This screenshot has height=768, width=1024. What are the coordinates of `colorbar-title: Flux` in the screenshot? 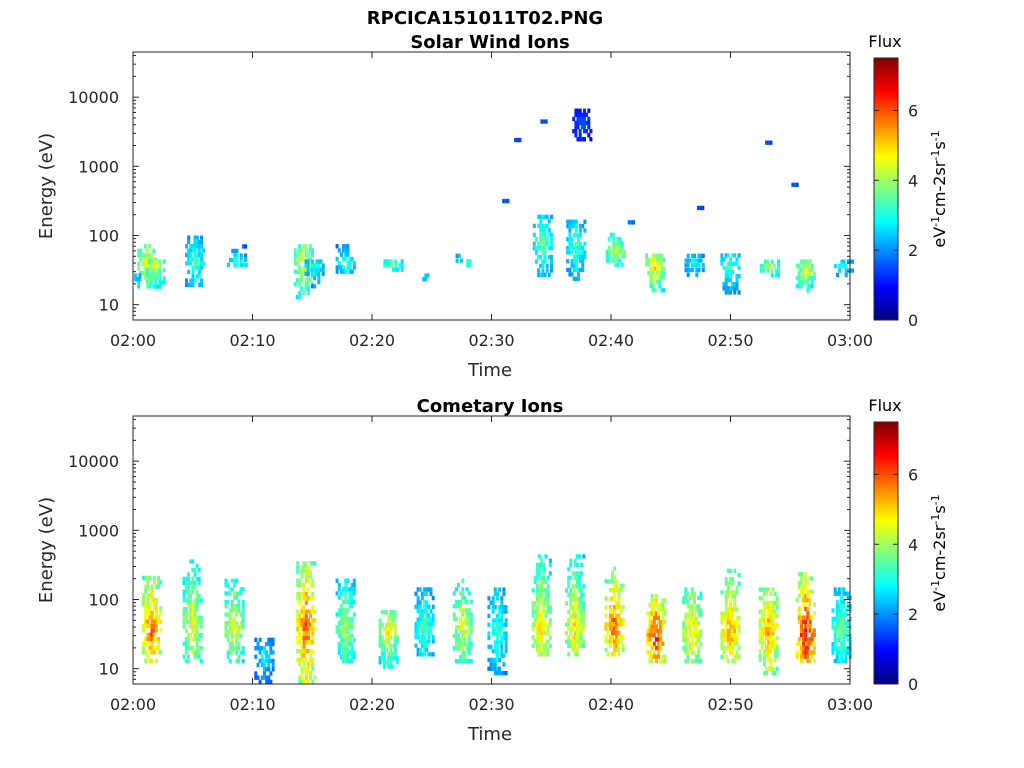 It's located at (884, 41).